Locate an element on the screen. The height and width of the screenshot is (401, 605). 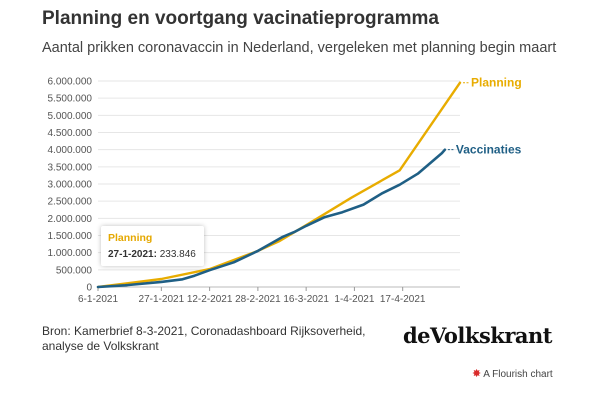
tooltip-series-name: Planning is located at coordinates (130, 238).